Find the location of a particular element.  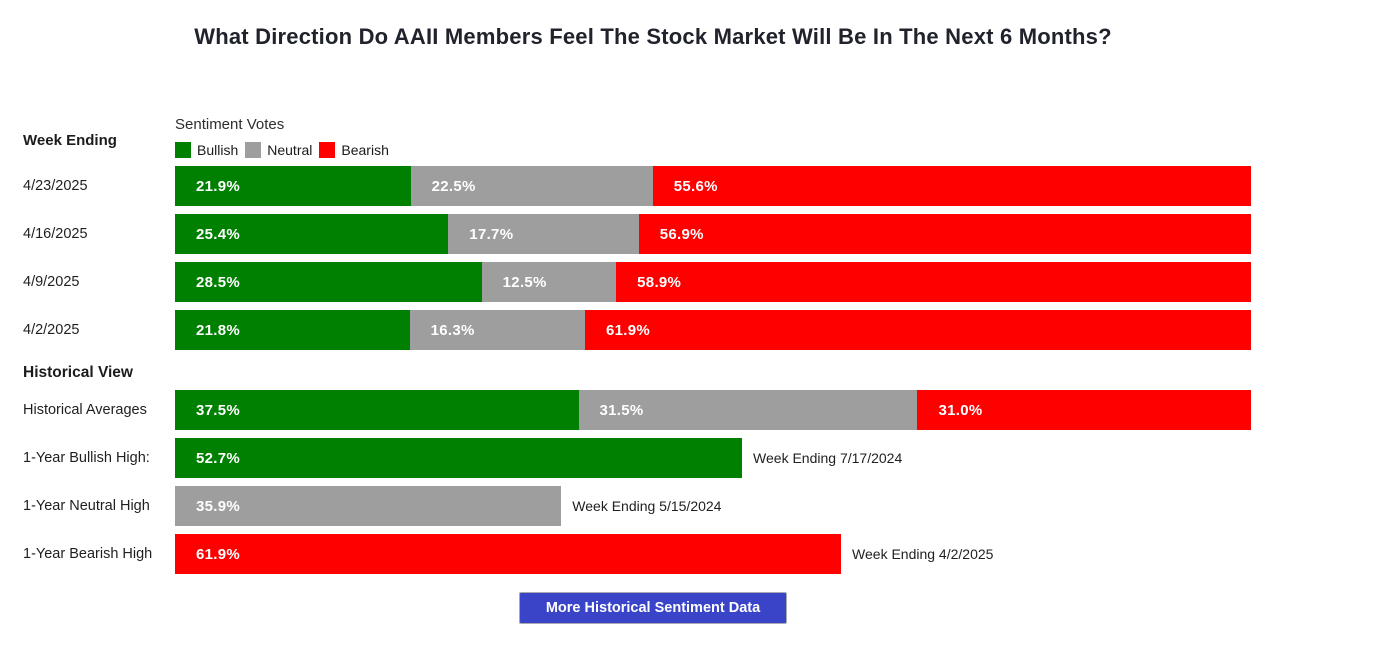

legend-item-neutral: Neutral is located at coordinates (278, 150).